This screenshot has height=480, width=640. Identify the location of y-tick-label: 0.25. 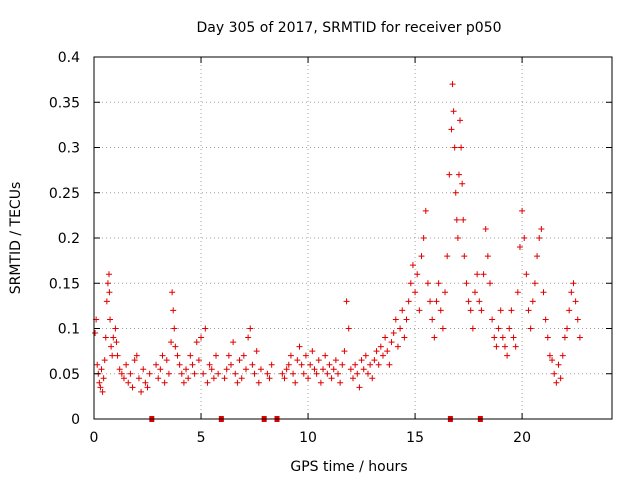
(64, 194).